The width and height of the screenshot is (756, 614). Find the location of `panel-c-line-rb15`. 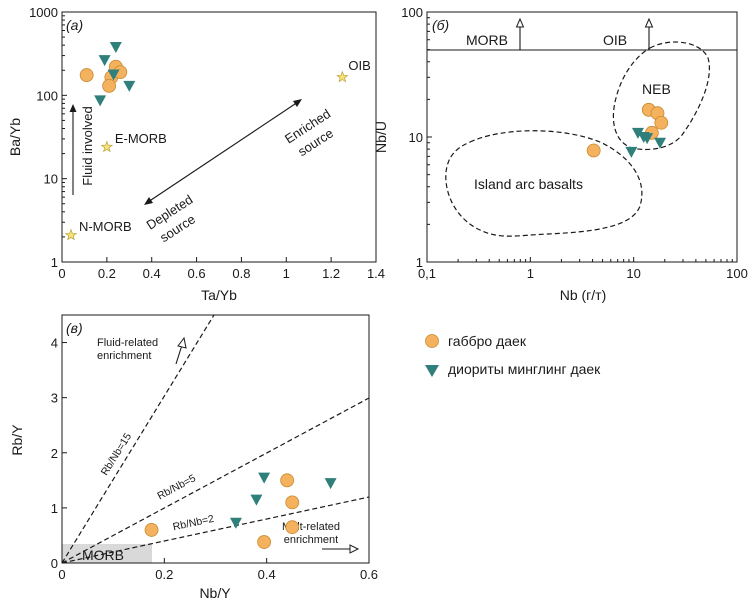

panel-c-line-rb15 is located at coordinates (138, 439).